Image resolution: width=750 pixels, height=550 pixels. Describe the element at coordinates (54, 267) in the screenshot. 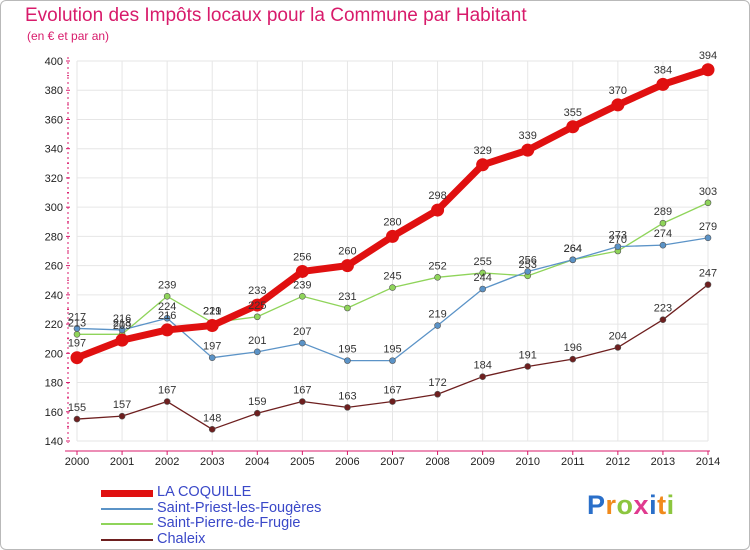

I see `y-tick-label: 260` at that location.